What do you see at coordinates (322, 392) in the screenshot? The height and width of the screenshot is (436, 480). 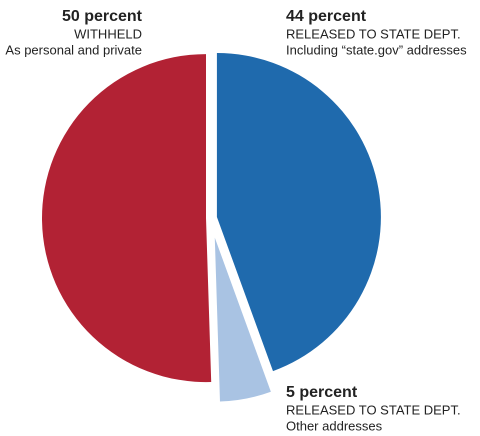 I see `value-label: 5 percent` at bounding box center [322, 392].